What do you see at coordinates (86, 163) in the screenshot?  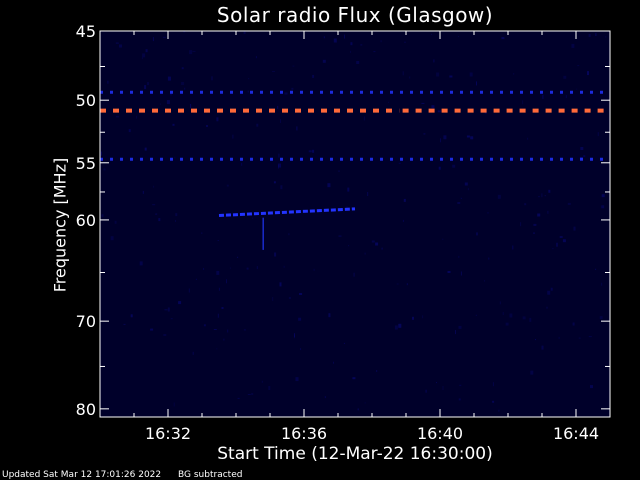 I see `y-tick-label: 55` at bounding box center [86, 163].